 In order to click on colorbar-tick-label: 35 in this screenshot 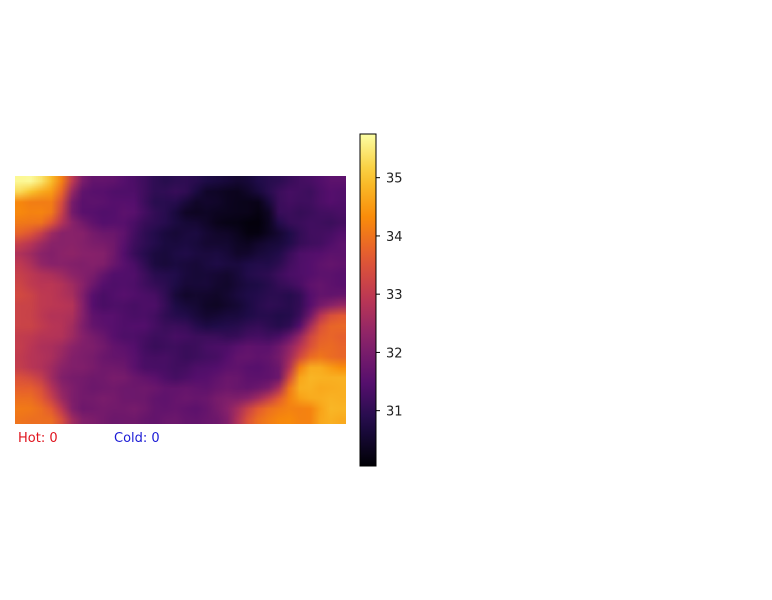, I will do `click(394, 179)`.